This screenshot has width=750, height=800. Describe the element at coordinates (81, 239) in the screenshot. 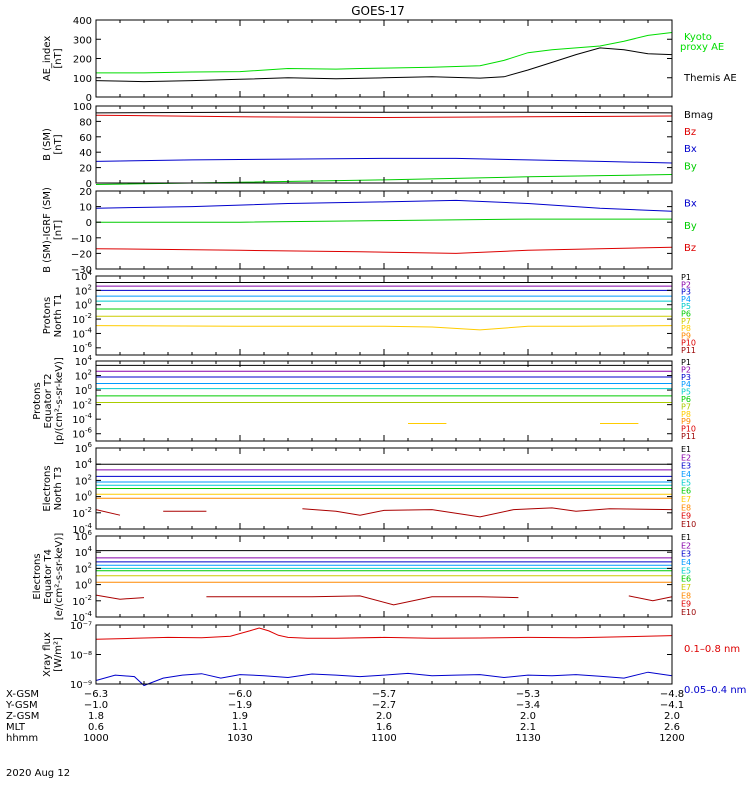

I see `y-tick-label: −10` at that location.